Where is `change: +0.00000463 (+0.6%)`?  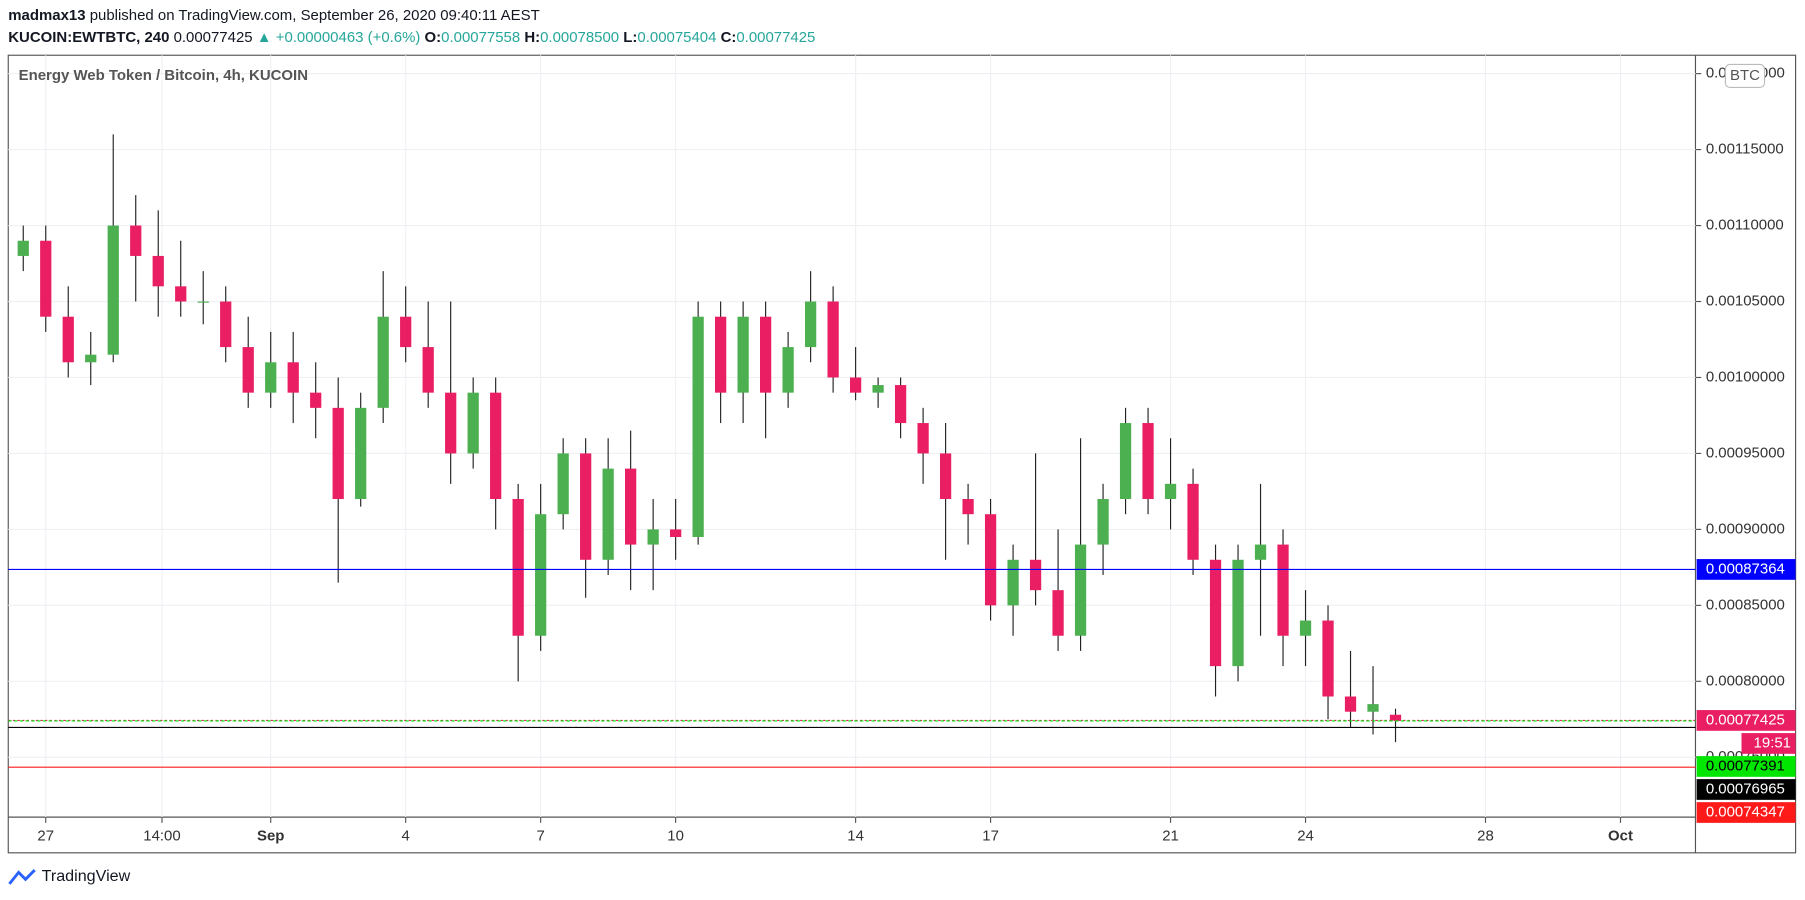 change: +0.00000463 (+0.6%) is located at coordinates (348, 37).